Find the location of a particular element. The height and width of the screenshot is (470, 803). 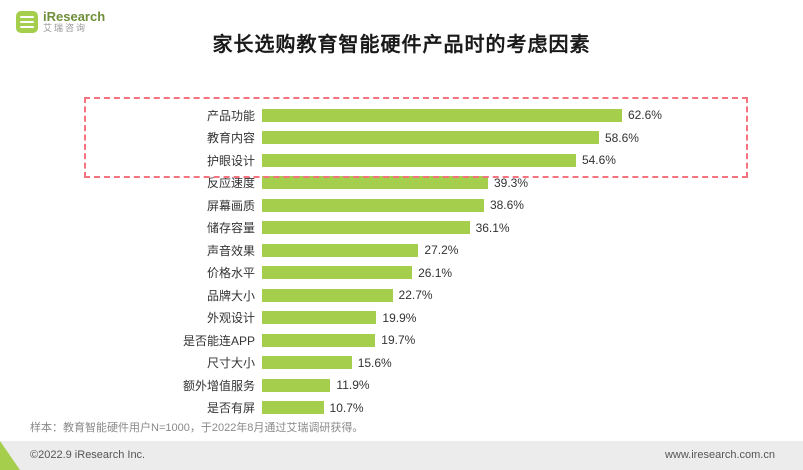

copyright-text: ©2022.9 iResearch Inc. is located at coordinates (88, 455).